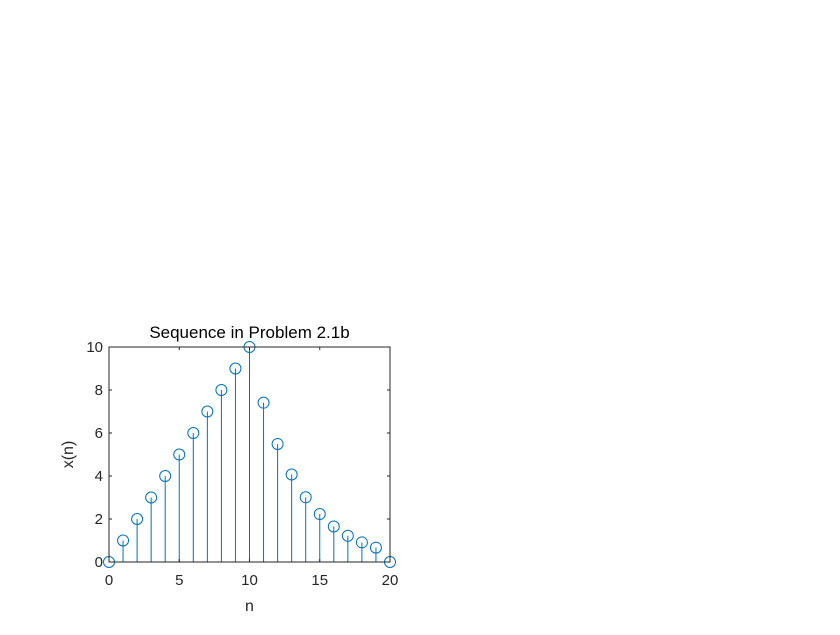 The height and width of the screenshot is (635, 840). I want to click on x-tick-label: 0, so click(109, 580).